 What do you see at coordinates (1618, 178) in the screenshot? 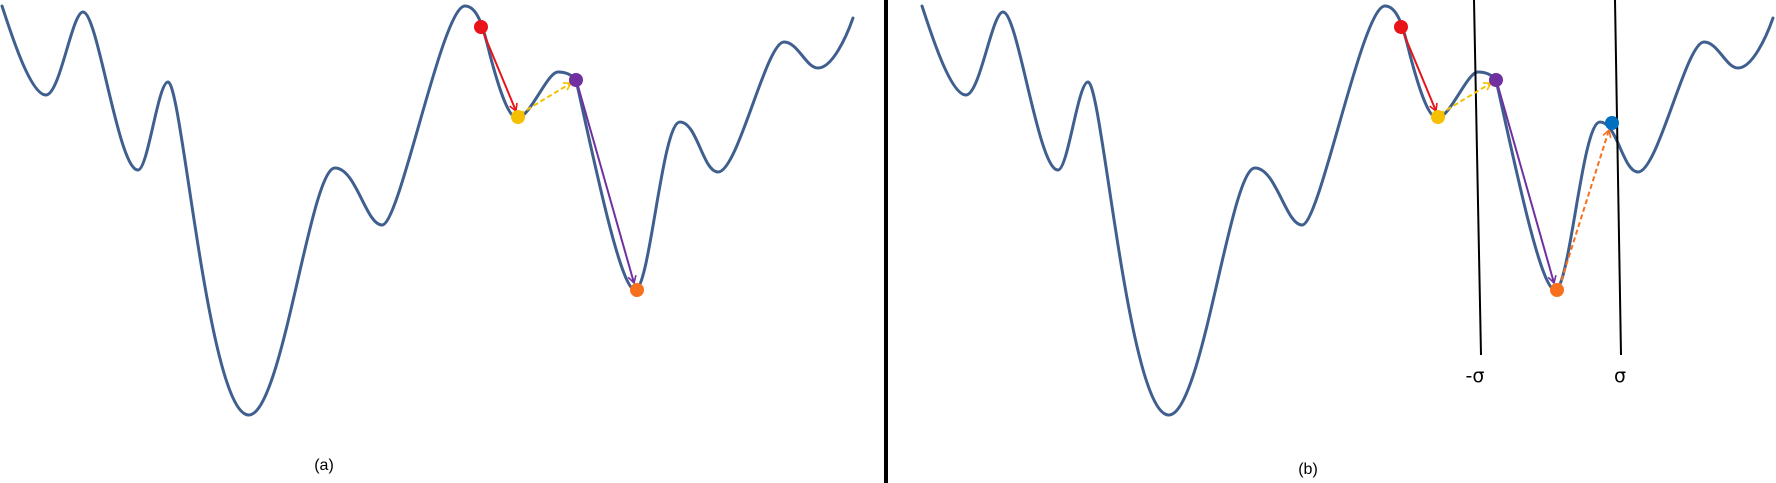
I see `pos-sigma-boundary` at bounding box center [1618, 178].